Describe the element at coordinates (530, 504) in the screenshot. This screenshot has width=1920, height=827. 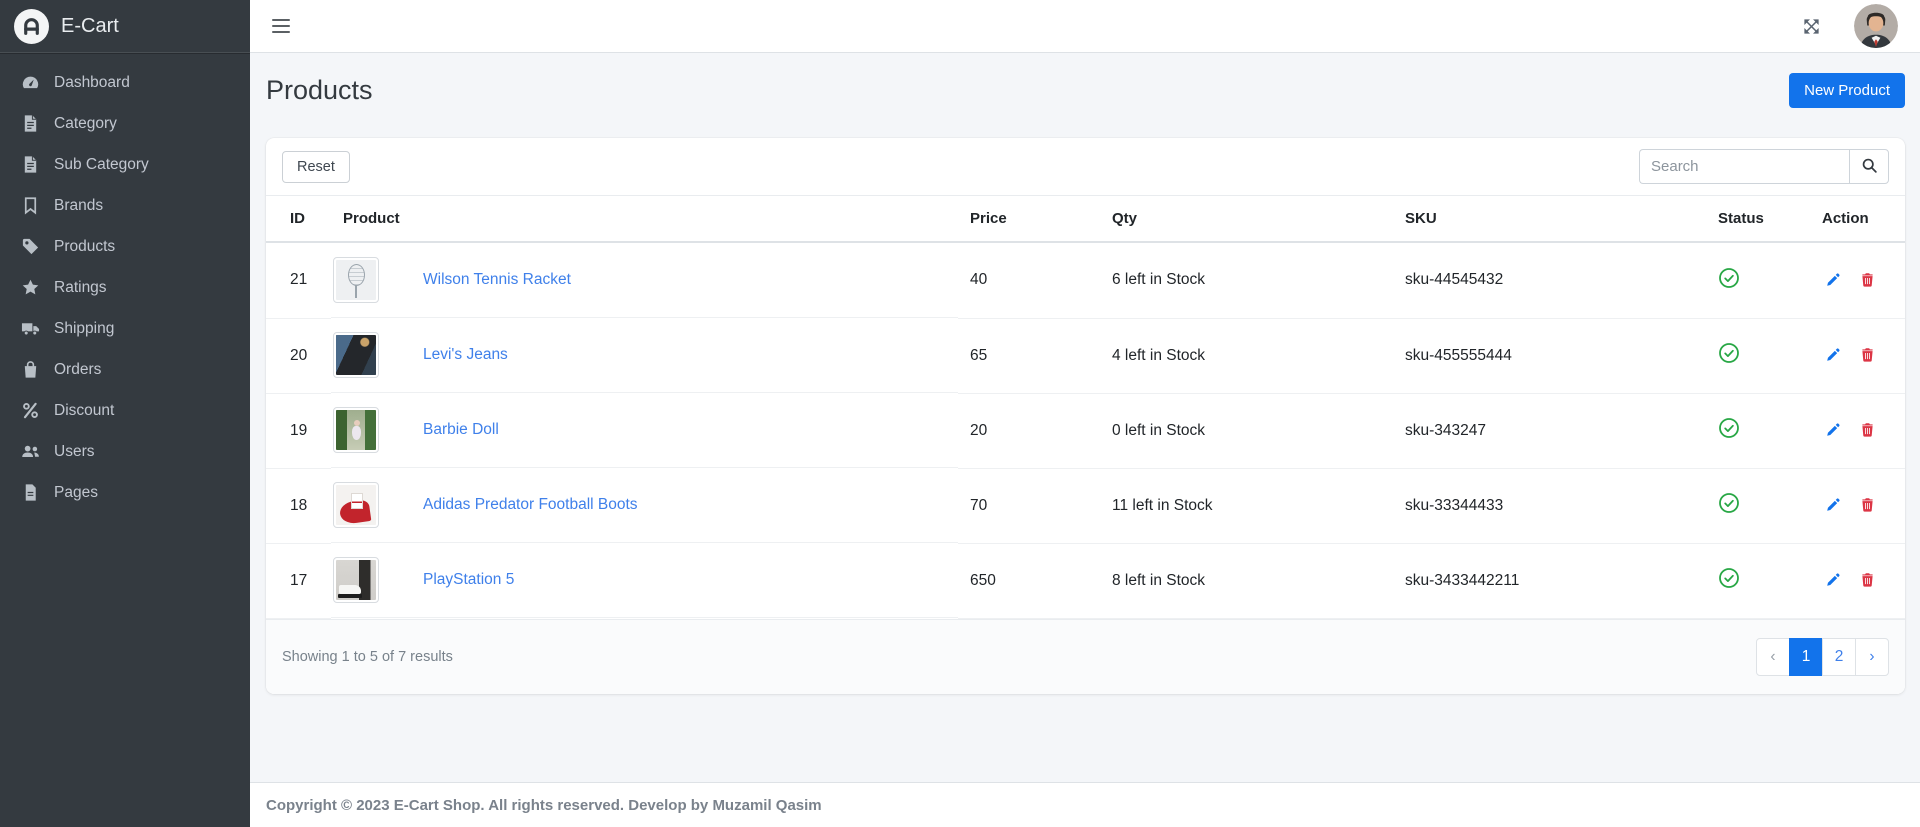
I see `product-link: Adidas Predator Football Boots` at that location.